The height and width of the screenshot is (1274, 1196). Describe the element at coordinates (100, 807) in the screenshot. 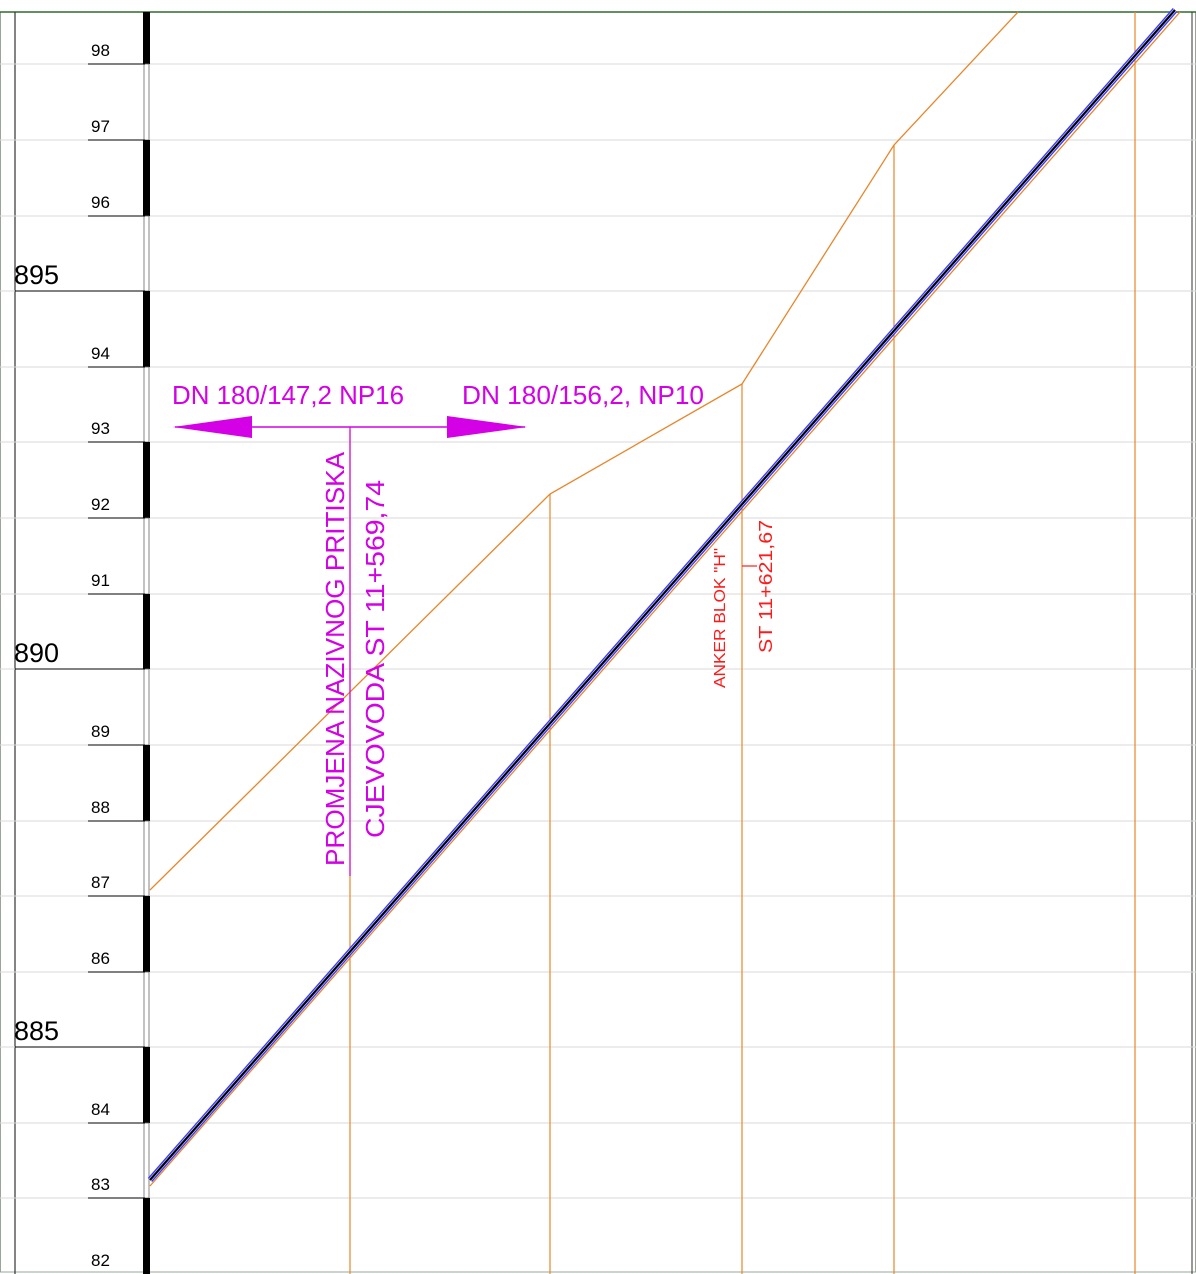

I see `tick-label-88: 88` at that location.